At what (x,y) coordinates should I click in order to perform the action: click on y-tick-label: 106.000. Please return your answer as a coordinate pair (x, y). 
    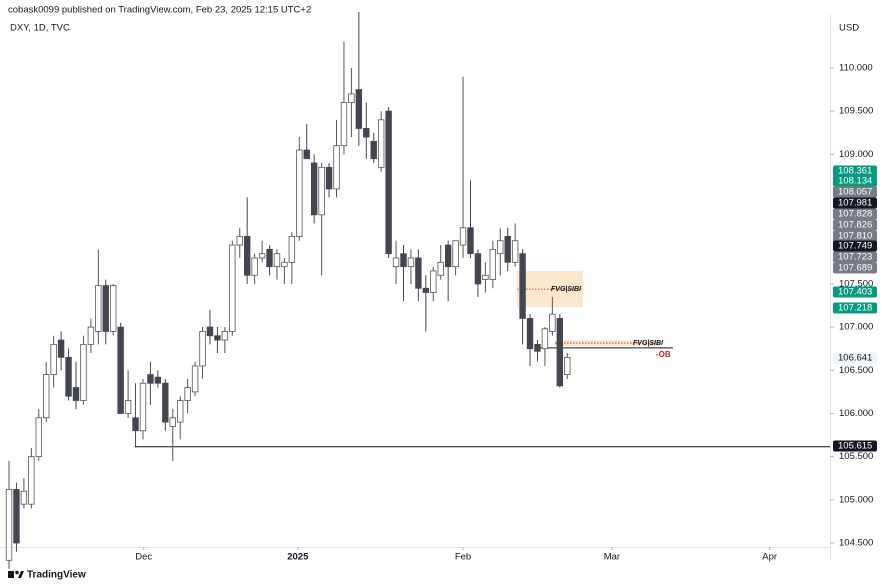
    Looking at the image, I should click on (856, 413).